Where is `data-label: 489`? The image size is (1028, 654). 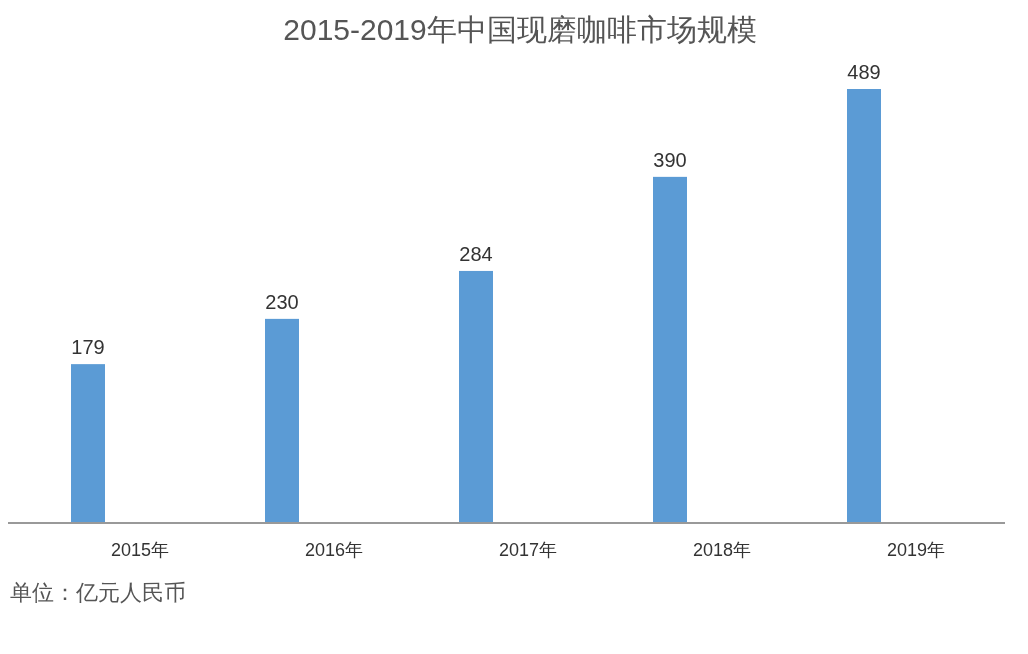
data-label: 489 is located at coordinates (864, 72).